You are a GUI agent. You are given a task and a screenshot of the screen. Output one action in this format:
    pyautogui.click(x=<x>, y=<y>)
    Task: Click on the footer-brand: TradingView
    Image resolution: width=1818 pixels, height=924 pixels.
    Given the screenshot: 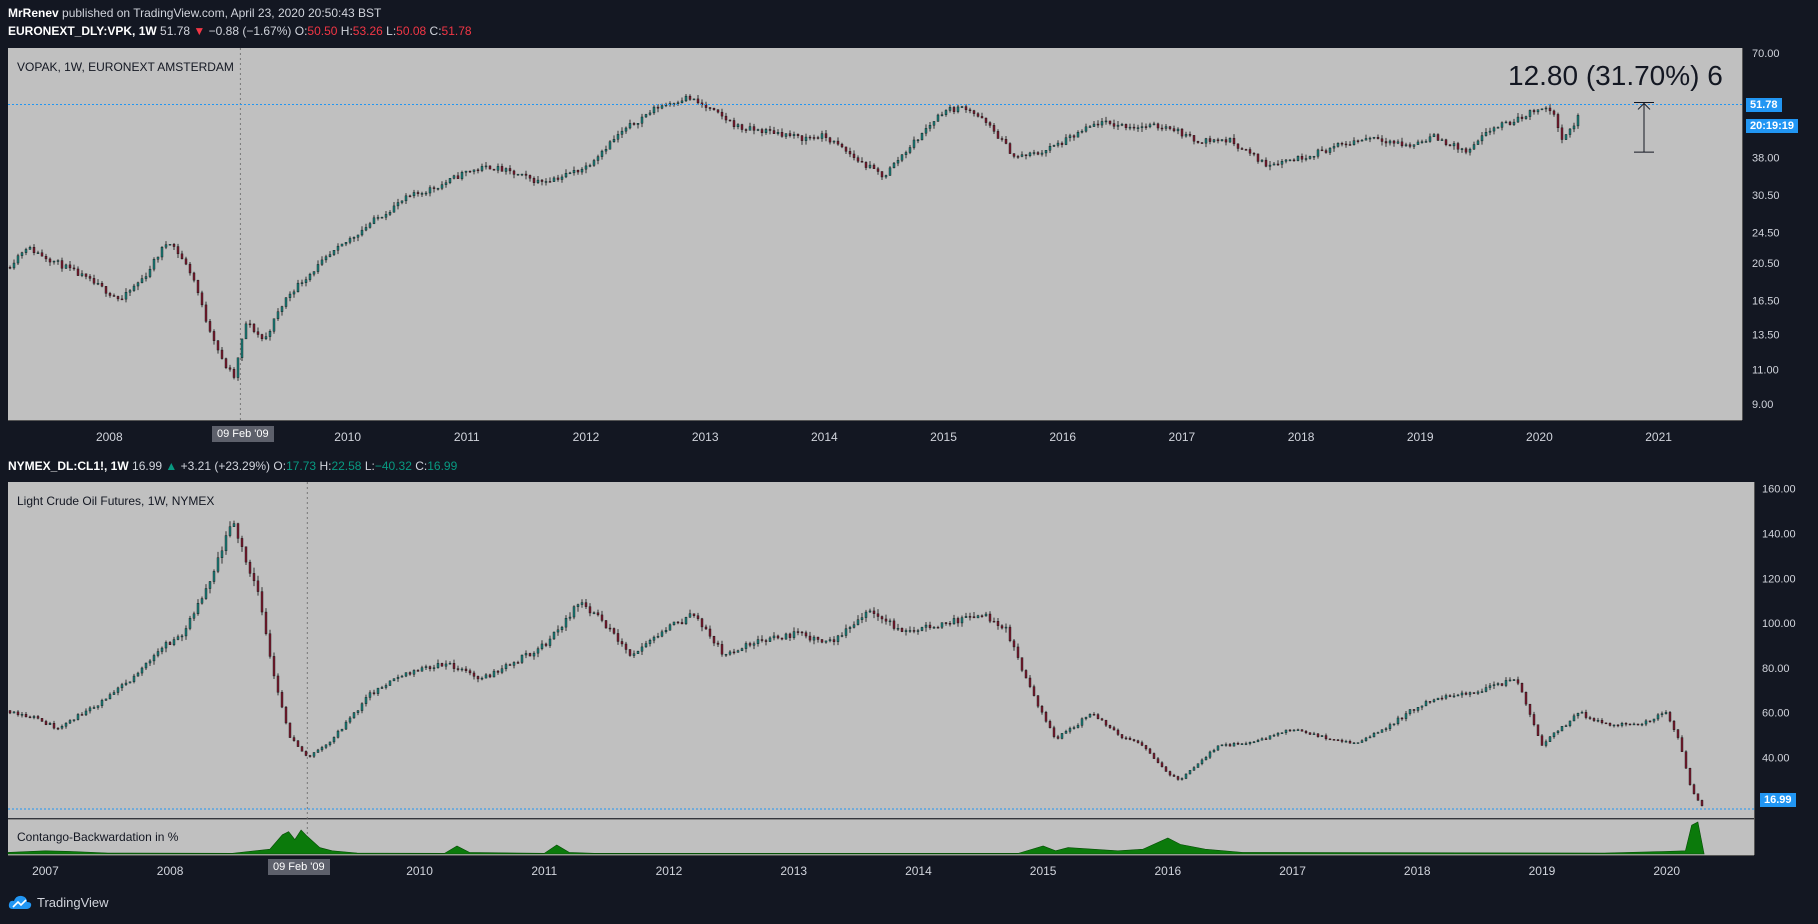 What is the action you would take?
    pyautogui.click(x=58, y=902)
    